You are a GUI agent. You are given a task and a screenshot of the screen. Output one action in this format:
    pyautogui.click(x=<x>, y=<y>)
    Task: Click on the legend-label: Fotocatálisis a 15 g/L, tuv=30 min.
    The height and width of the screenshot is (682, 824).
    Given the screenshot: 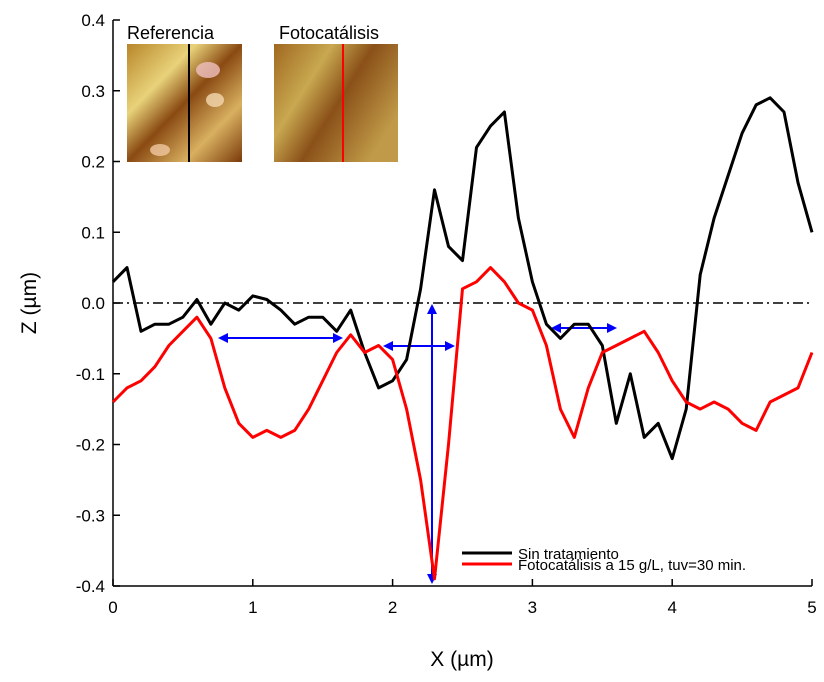 What is the action you would take?
    pyautogui.click(x=632, y=565)
    